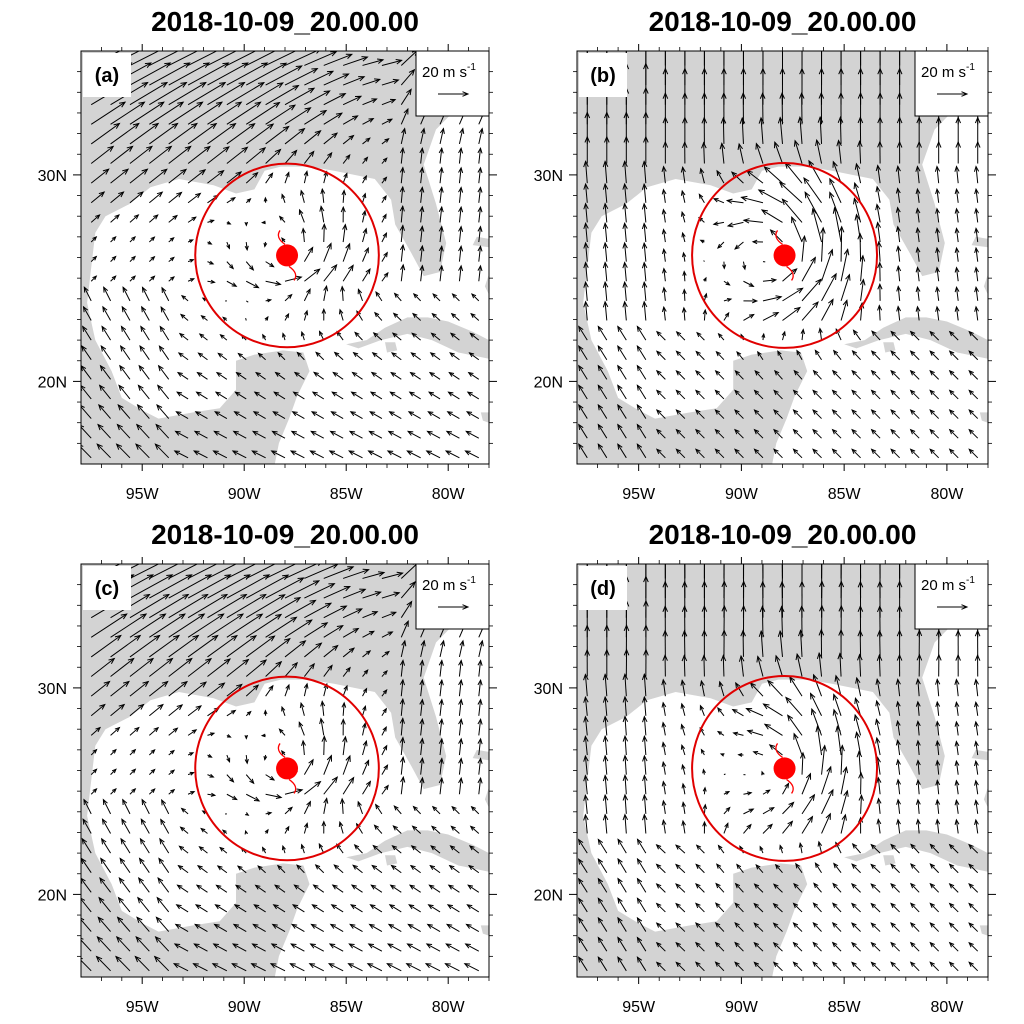 Image resolution: width=1024 pixels, height=1024 pixels. I want to click on reference-vector-unit-exponent: -1, so click(471, 580).